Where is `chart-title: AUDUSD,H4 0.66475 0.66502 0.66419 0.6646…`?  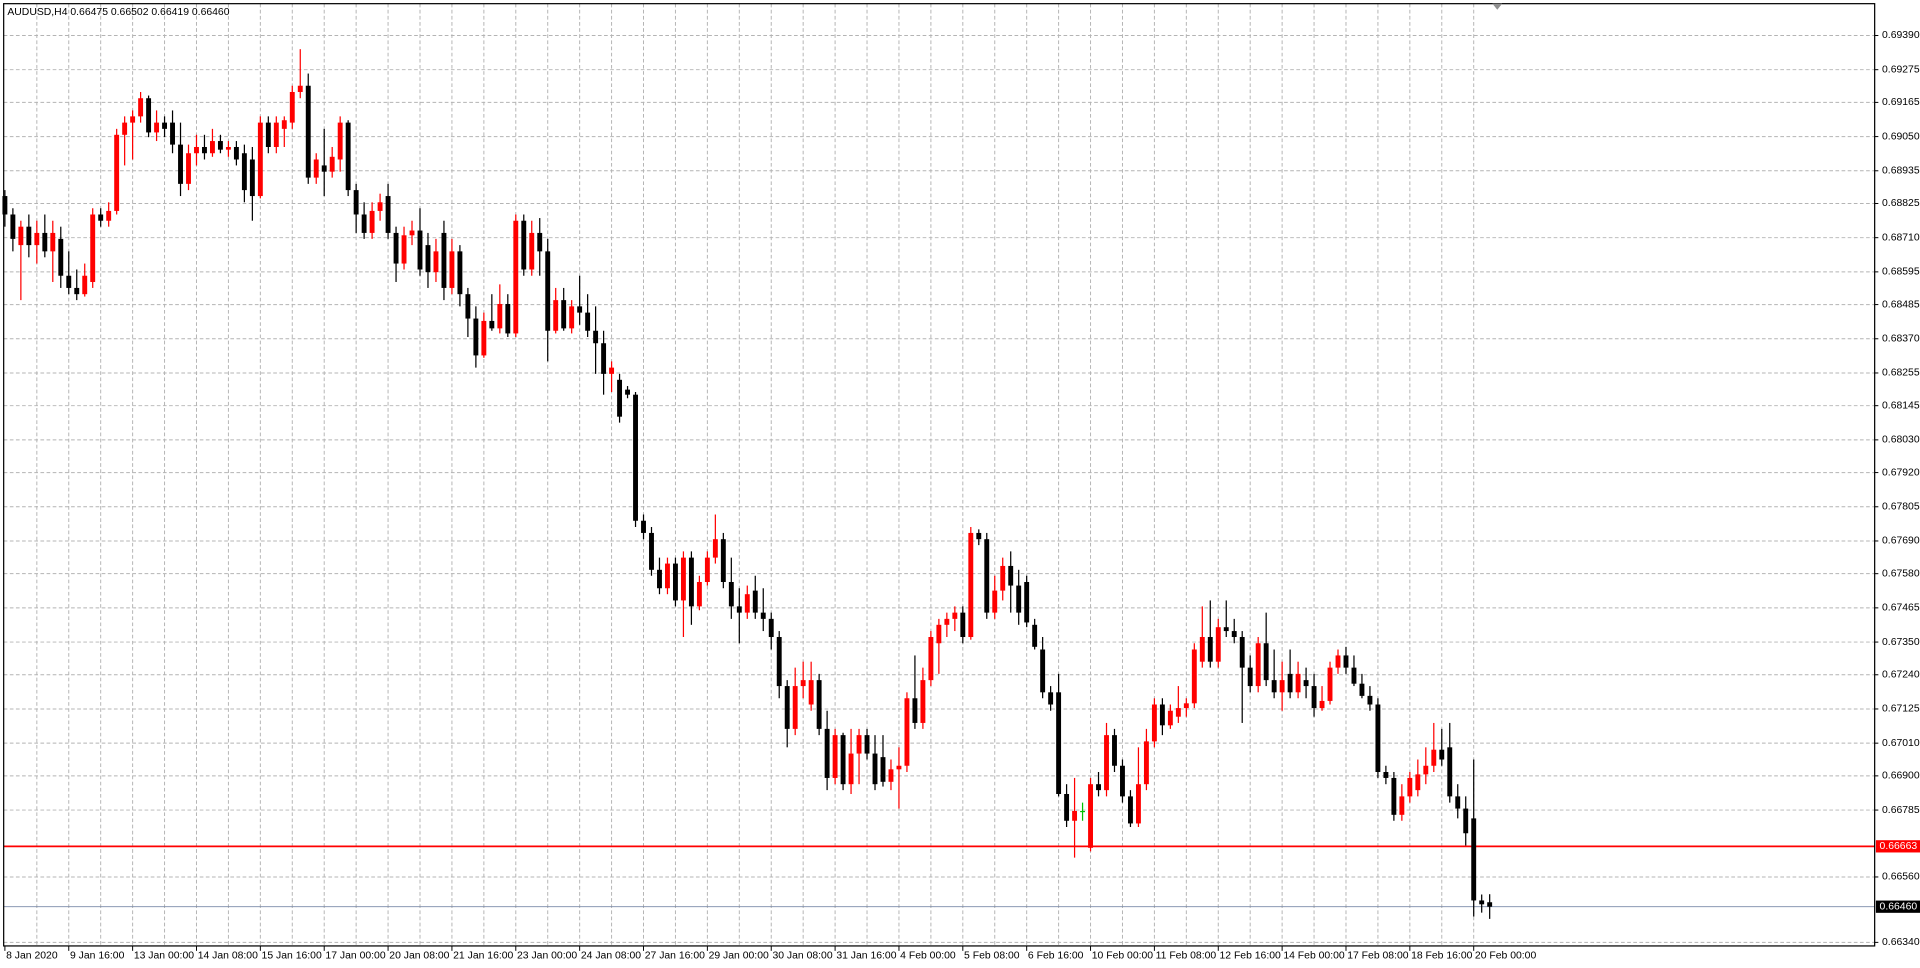
chart-title: AUDUSD,H4 0.66475 0.66502 0.66419 0.6646… is located at coordinates (118, 12).